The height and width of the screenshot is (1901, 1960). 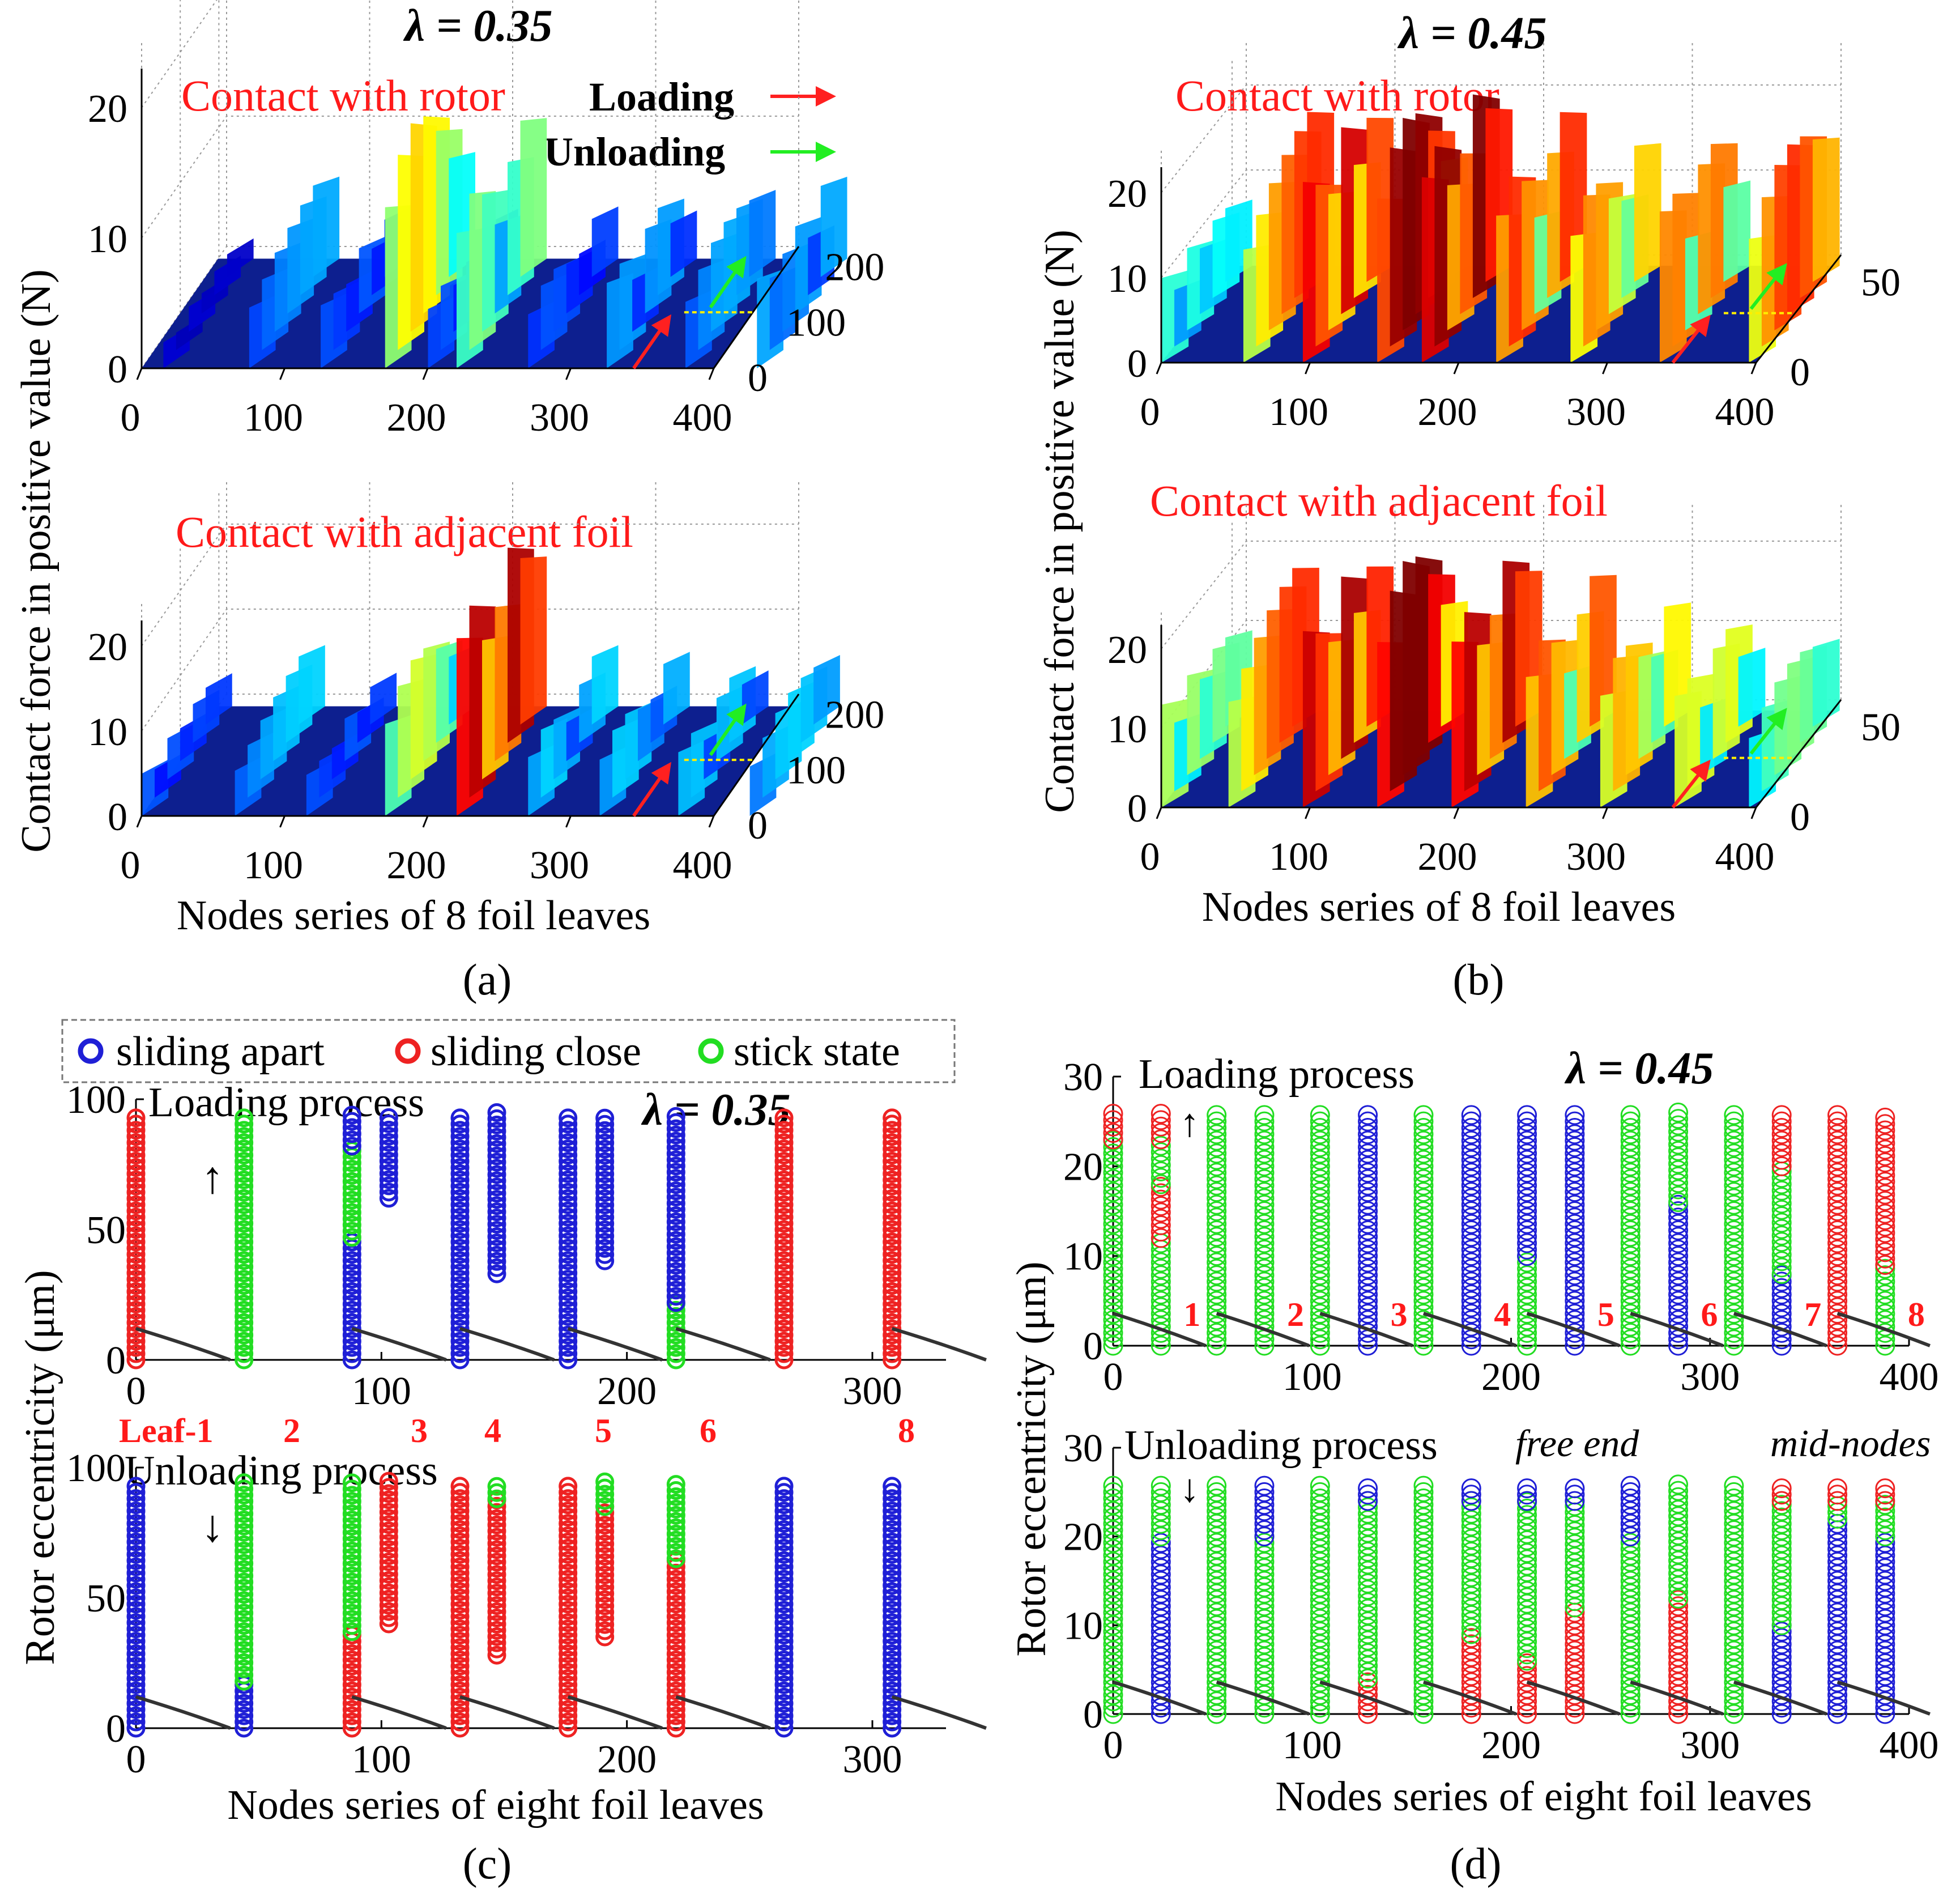 What do you see at coordinates (1299, 412) in the screenshot?
I see `x-tick-label: 100` at bounding box center [1299, 412].